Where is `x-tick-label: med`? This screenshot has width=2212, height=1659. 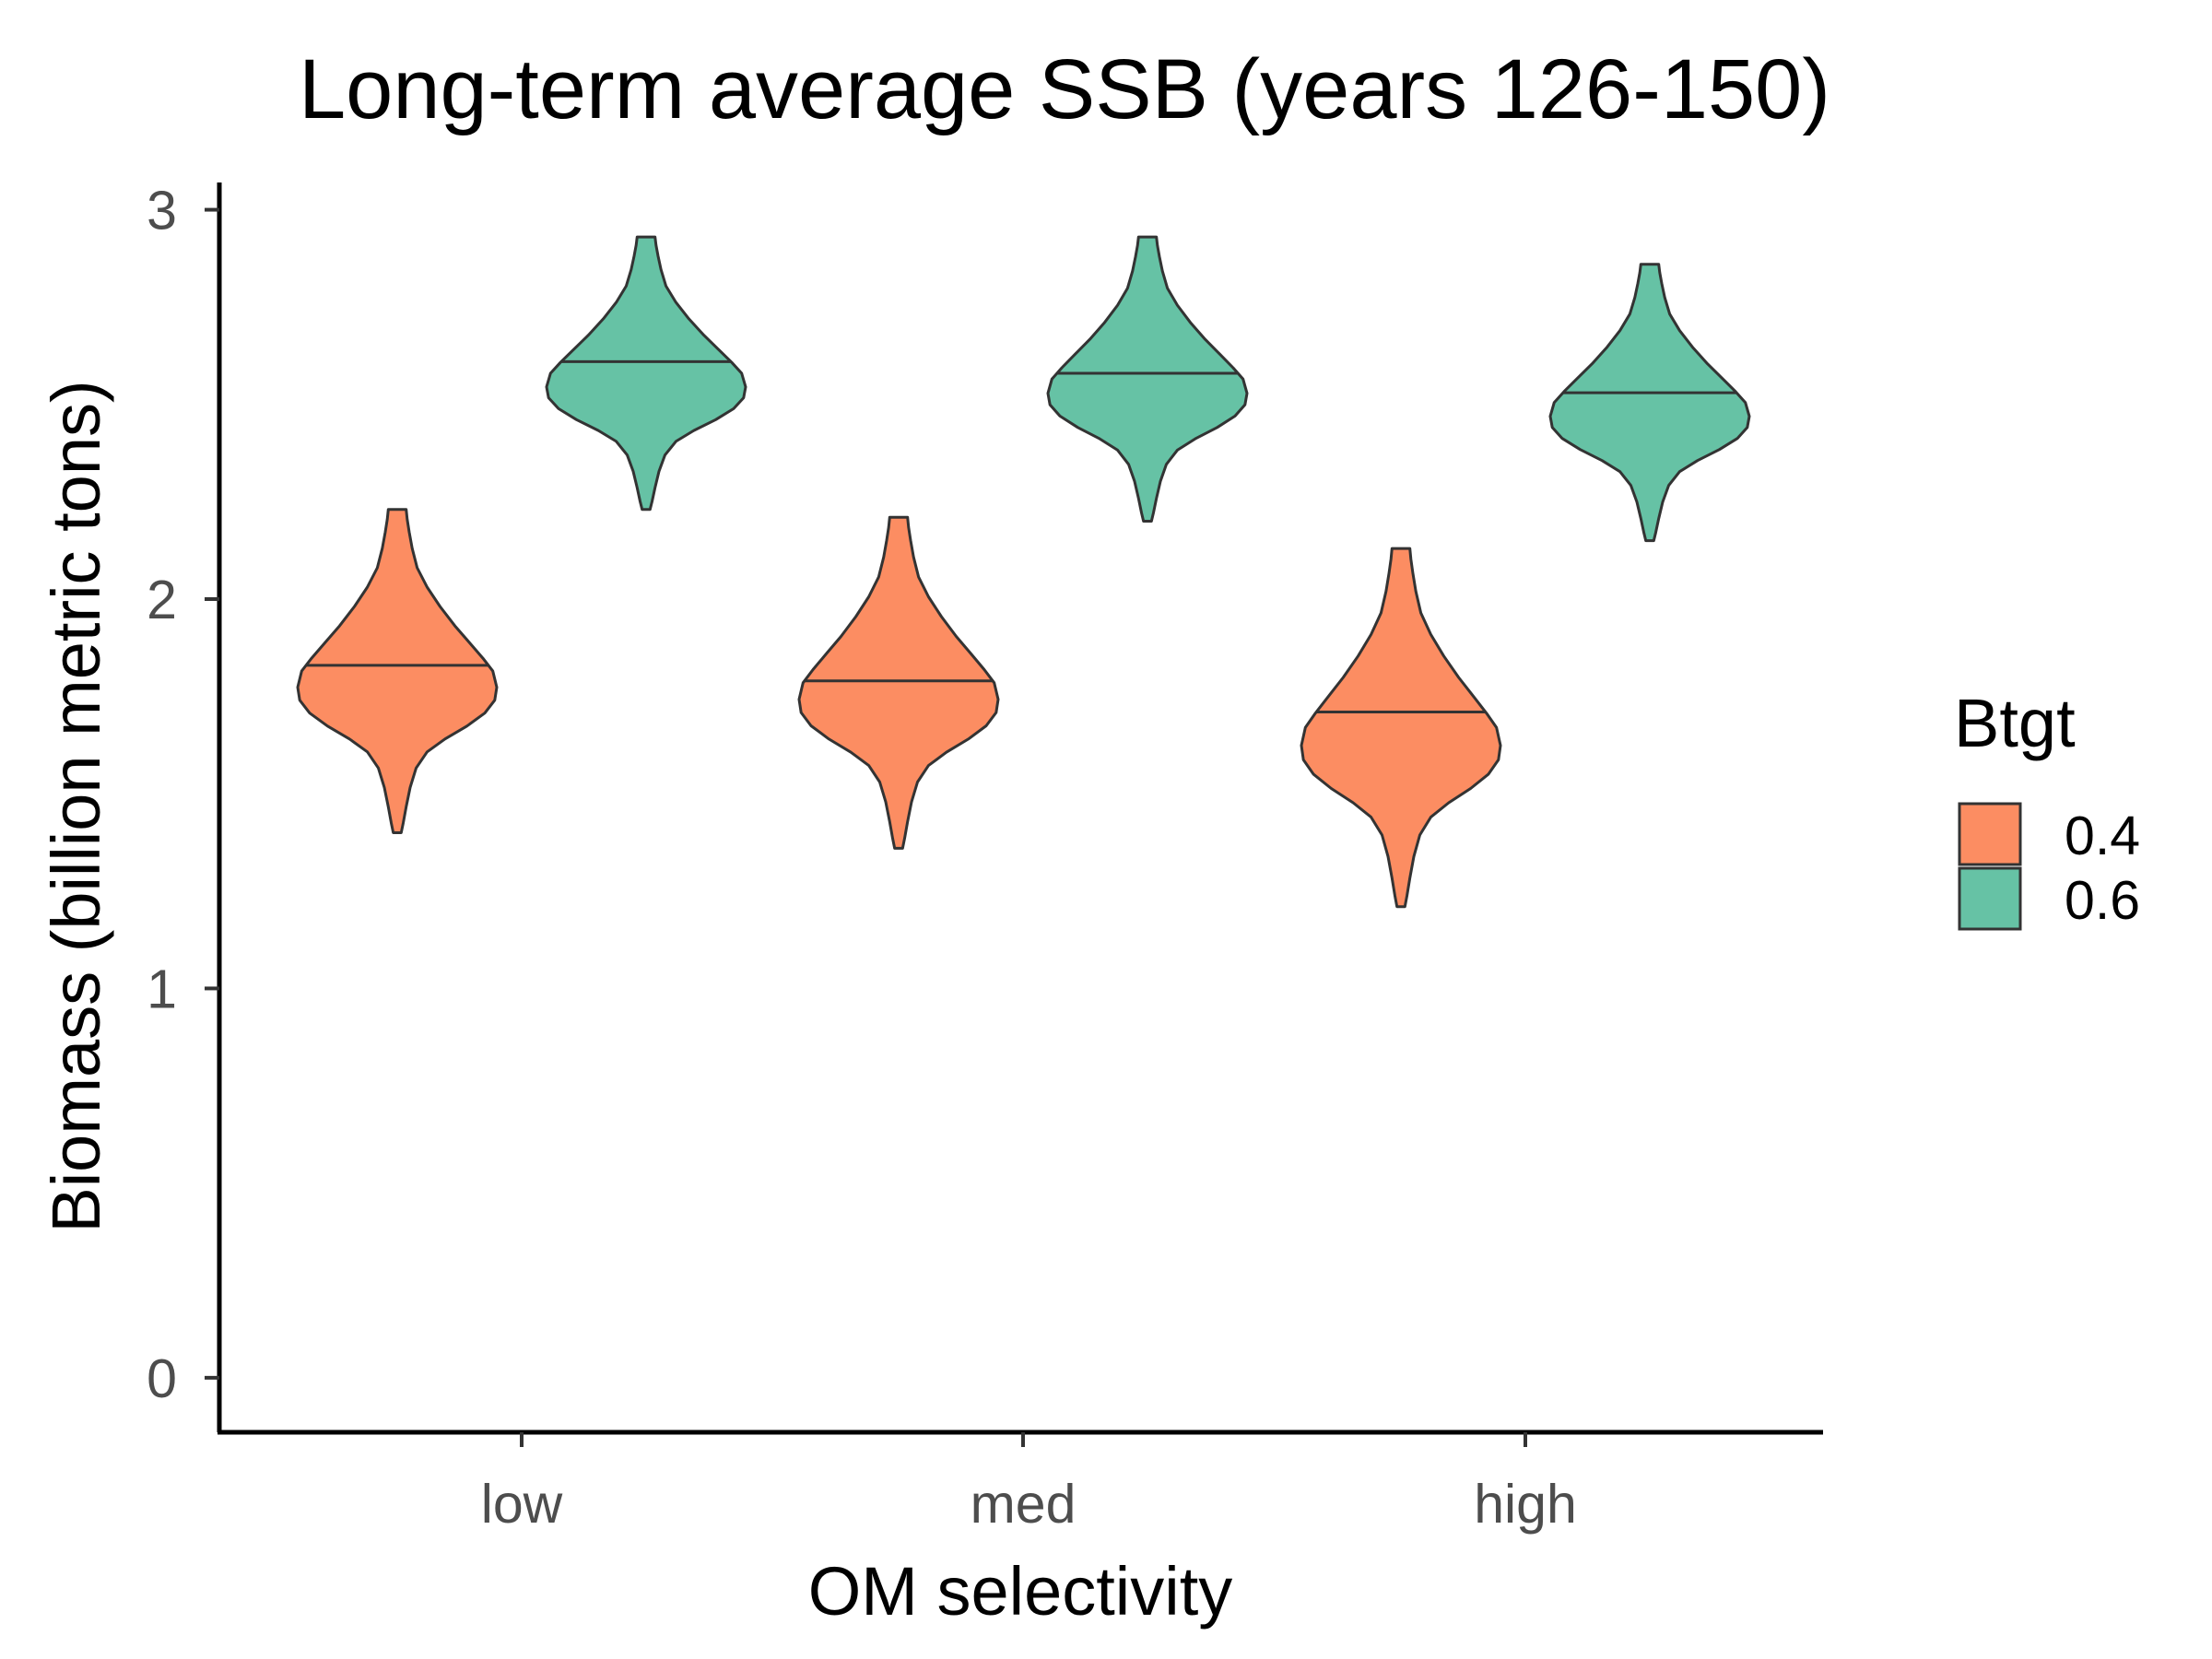
x-tick-label: med is located at coordinates (1024, 1504).